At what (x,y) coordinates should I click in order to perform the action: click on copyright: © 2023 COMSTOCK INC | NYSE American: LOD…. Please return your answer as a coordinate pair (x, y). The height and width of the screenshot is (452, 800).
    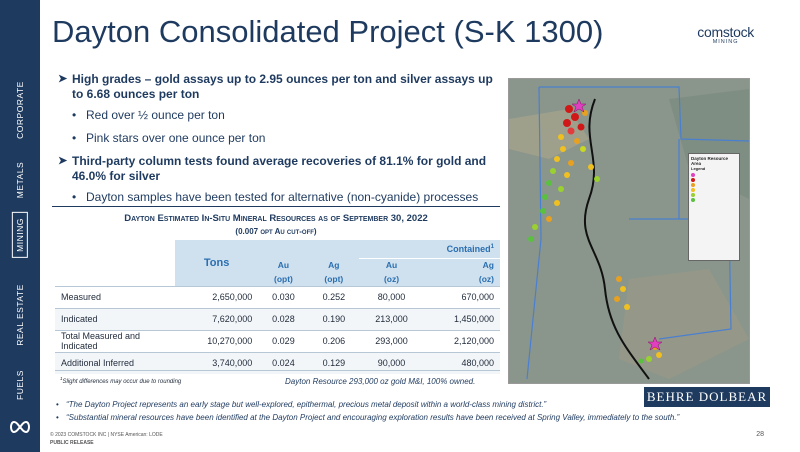
    Looking at the image, I should click on (106, 435).